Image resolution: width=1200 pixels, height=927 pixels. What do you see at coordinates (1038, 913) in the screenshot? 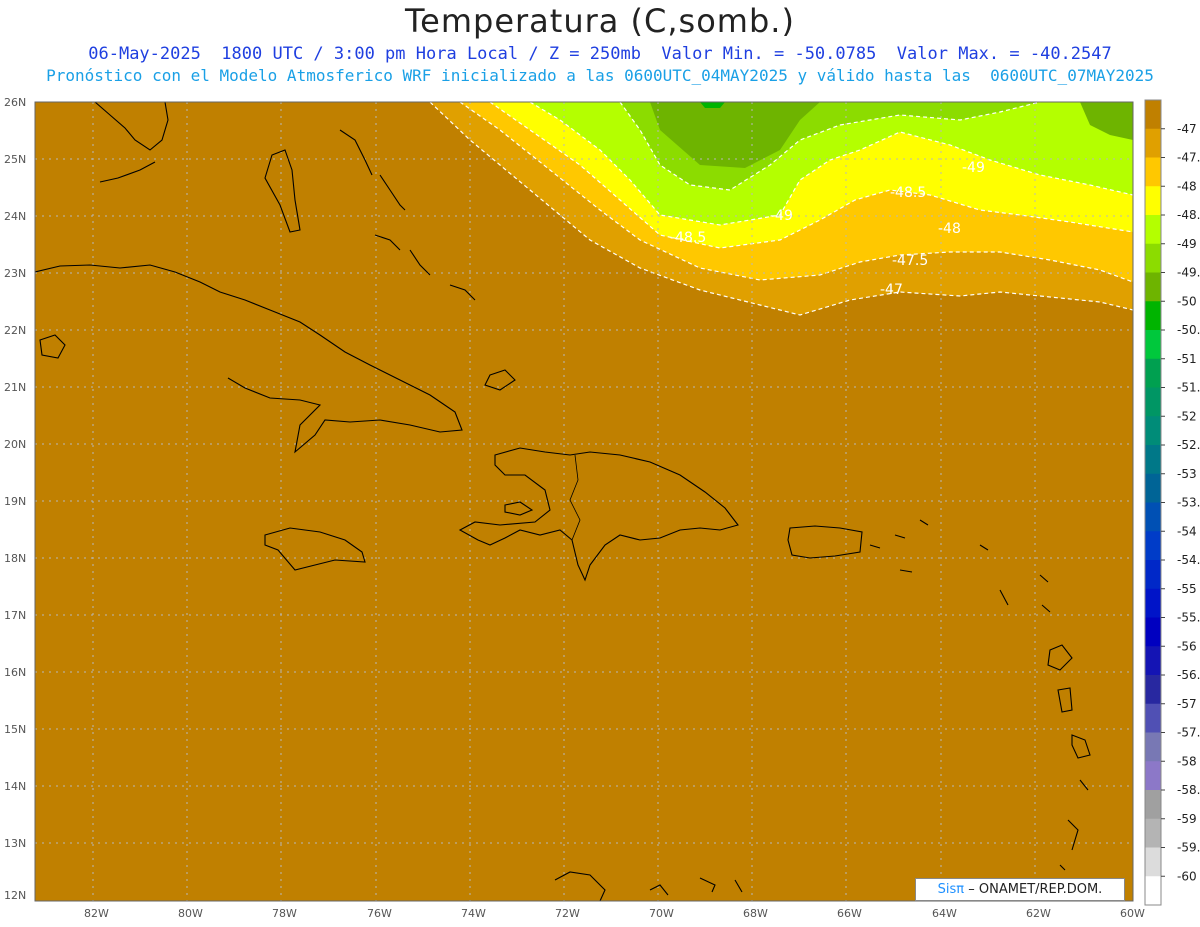
I see `lon-label: 62W` at bounding box center [1038, 913].